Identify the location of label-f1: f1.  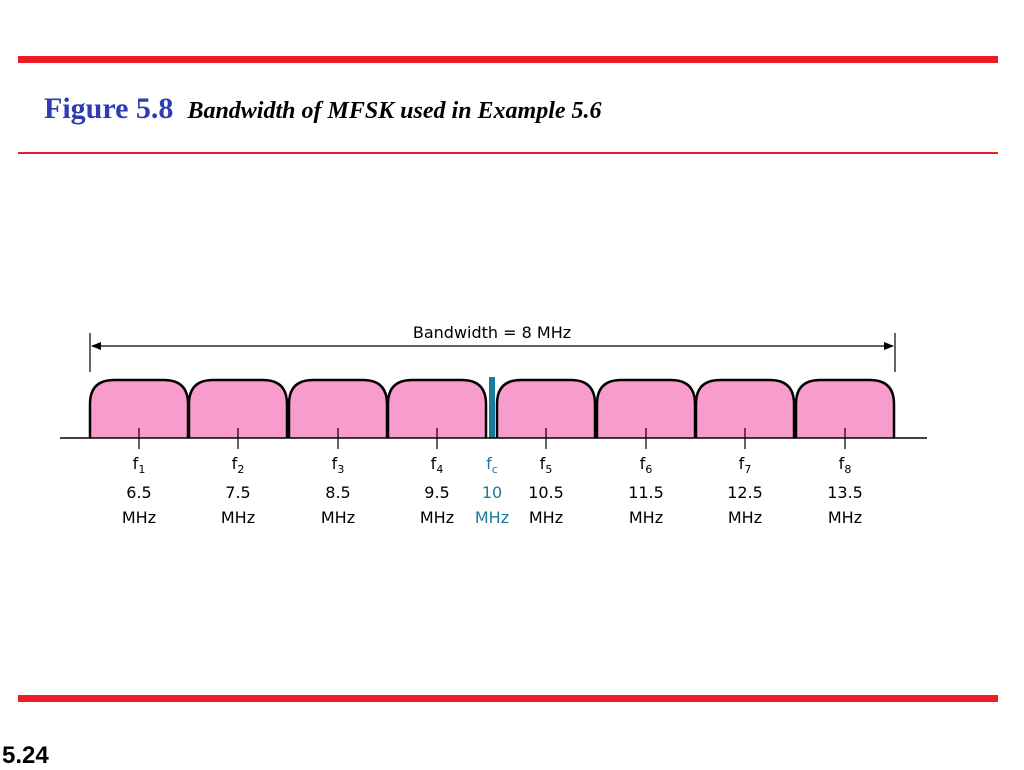
(139, 465).